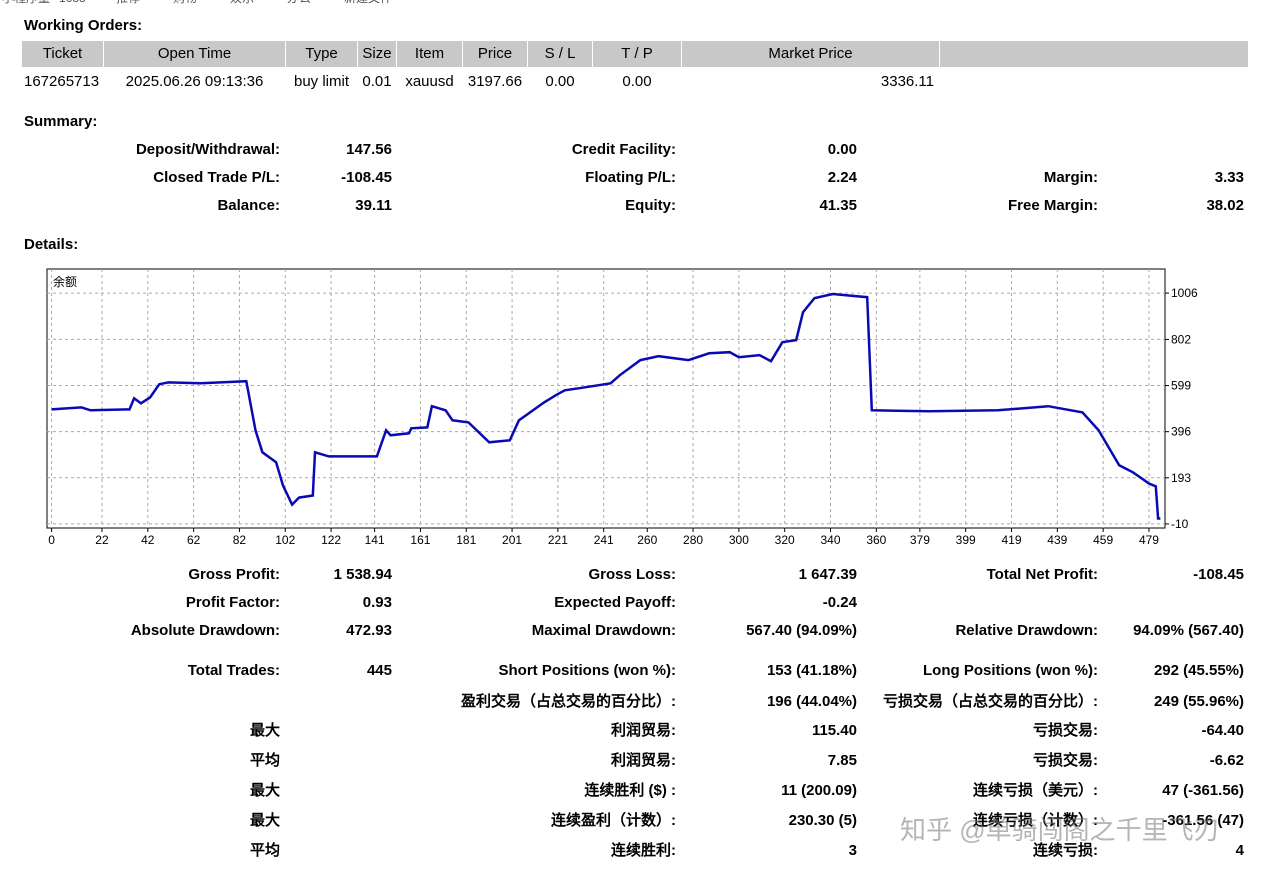 The image size is (1280, 884). What do you see at coordinates (128, 2) in the screenshot?
I see `bookmark: 推荐` at bounding box center [128, 2].